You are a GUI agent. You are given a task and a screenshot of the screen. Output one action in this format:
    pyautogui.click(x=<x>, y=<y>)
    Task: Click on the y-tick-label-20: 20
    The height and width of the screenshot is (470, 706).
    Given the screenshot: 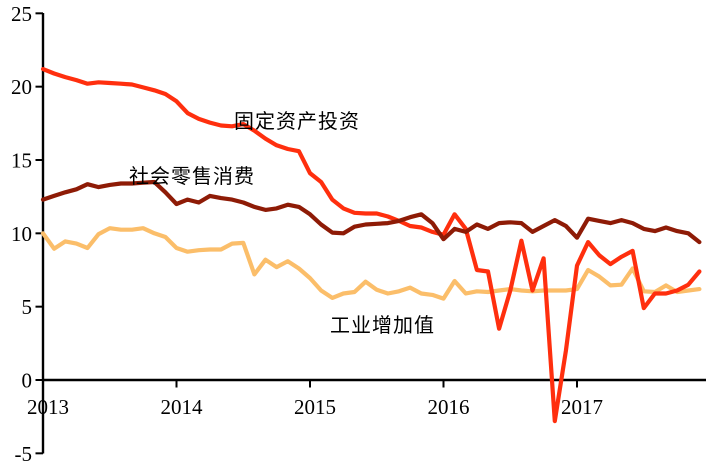 What is the action you would take?
    pyautogui.click(x=21, y=87)
    